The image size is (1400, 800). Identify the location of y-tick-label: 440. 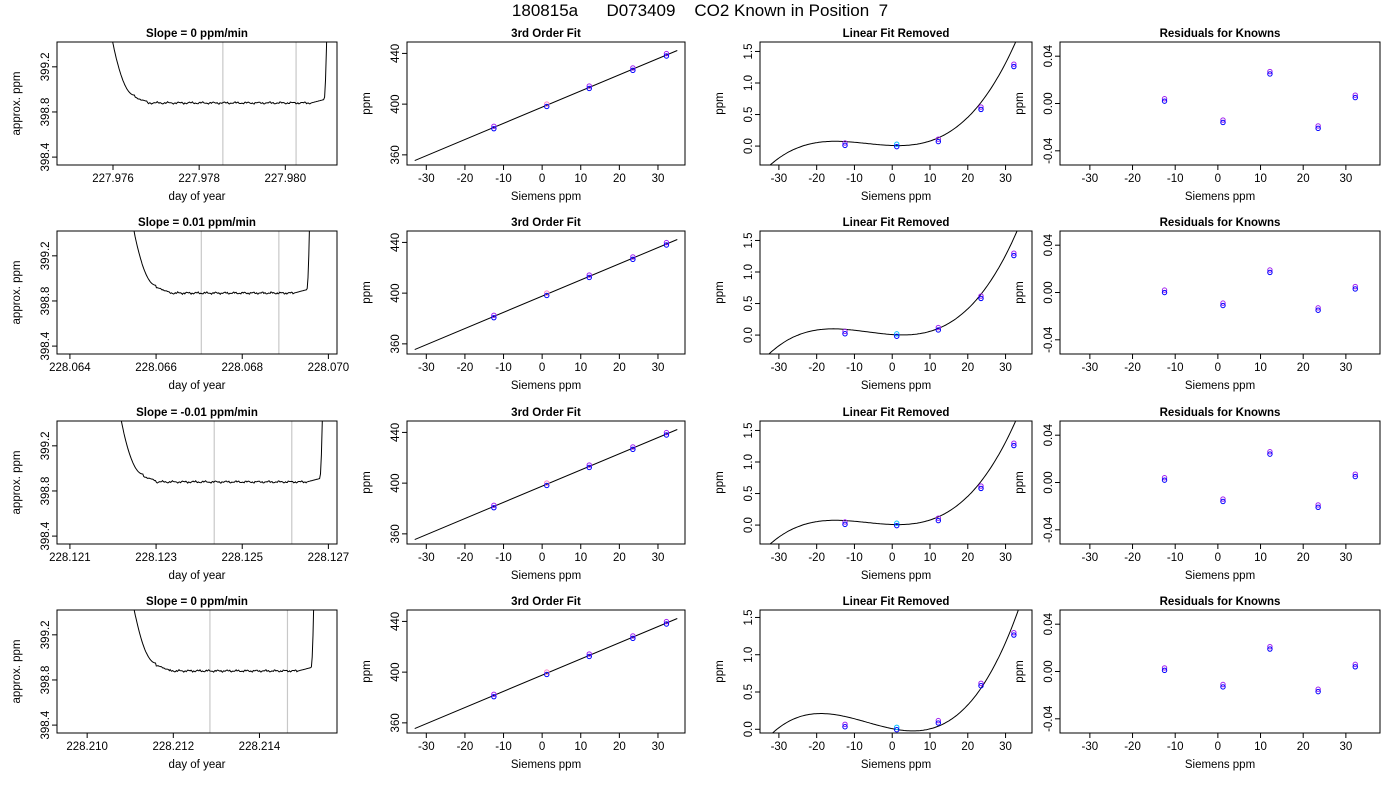
(396, 242).